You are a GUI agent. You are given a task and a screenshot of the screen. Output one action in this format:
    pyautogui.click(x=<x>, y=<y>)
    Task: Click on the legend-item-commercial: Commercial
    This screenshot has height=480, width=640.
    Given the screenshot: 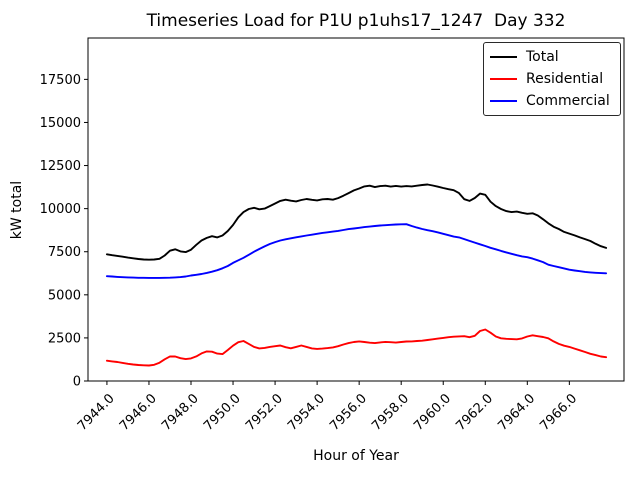 What is the action you would take?
    pyautogui.click(x=552, y=101)
    